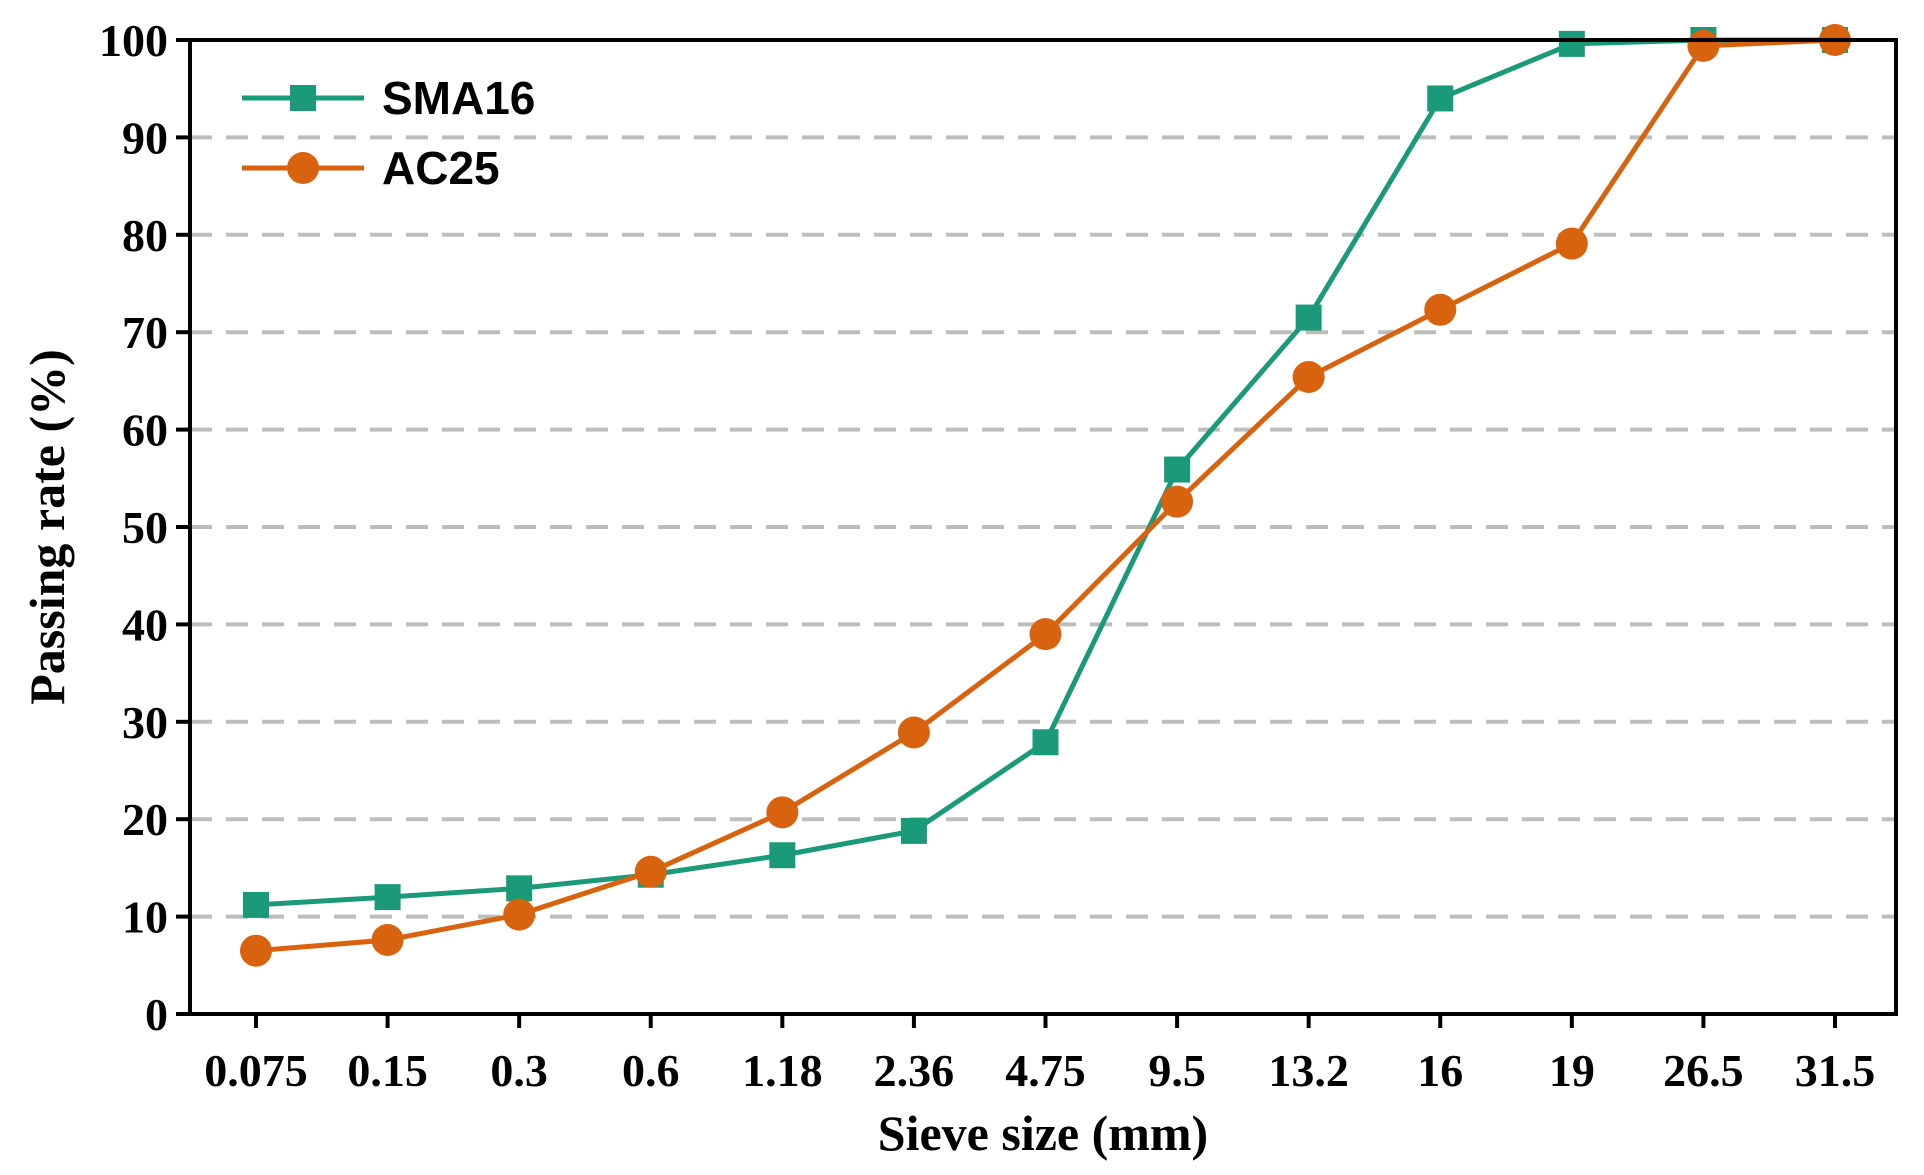 The height and width of the screenshot is (1175, 1924). What do you see at coordinates (519, 1070) in the screenshot?
I see `x-tick-label: 0.3` at bounding box center [519, 1070].